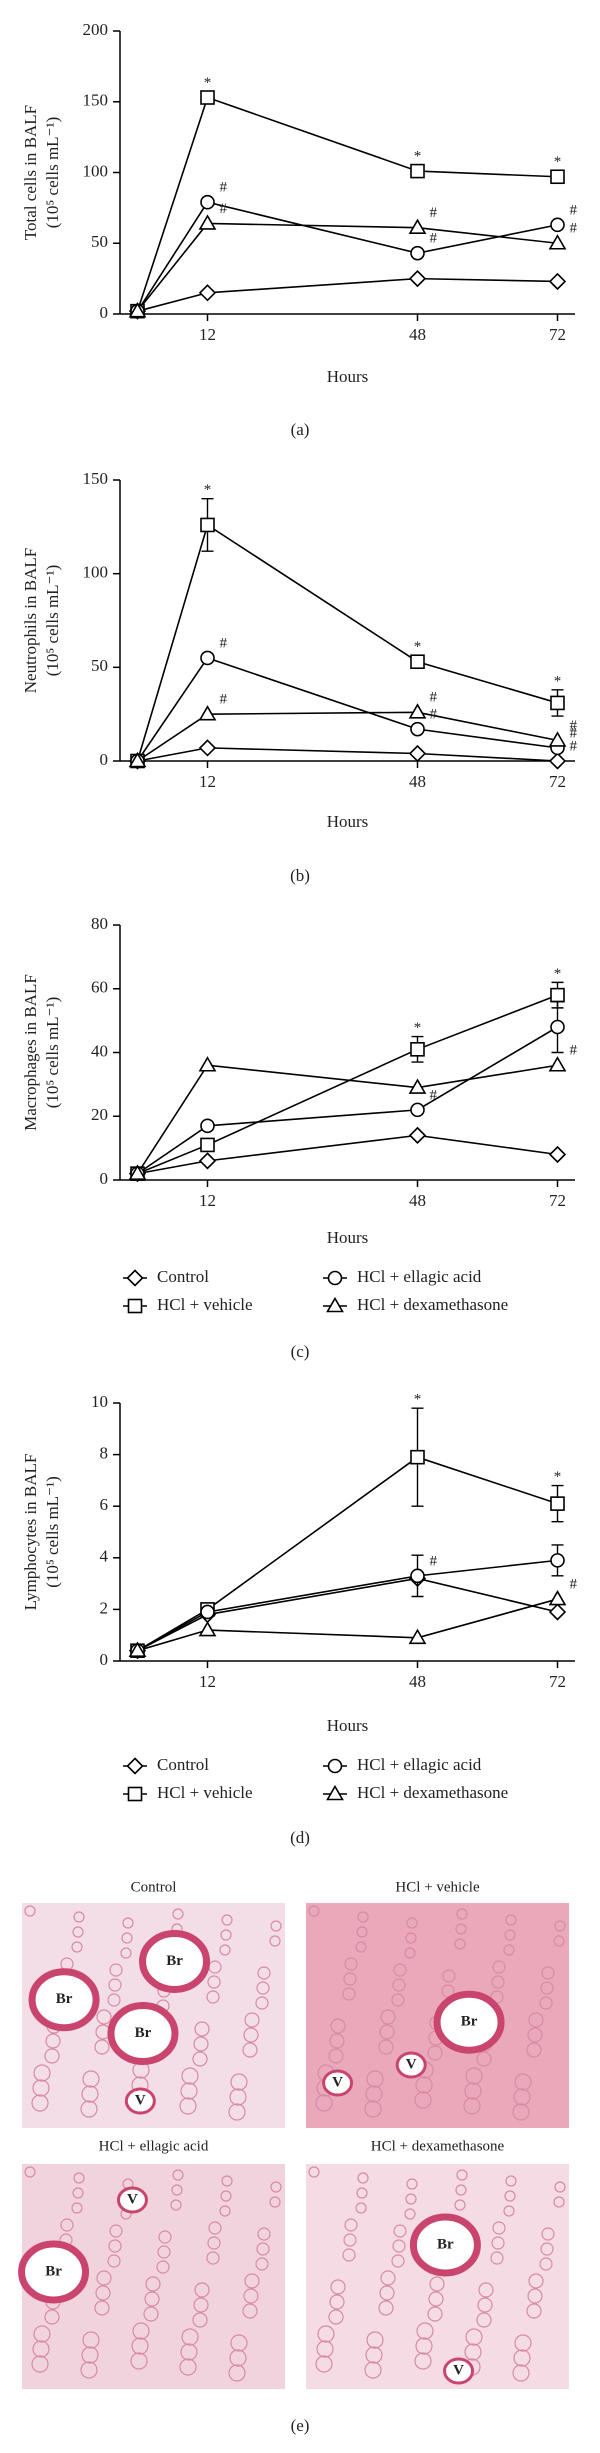 The height and width of the screenshot is (2453, 600). I want to click on legend-label: HCl + dexamethasone, so click(432, 1304).